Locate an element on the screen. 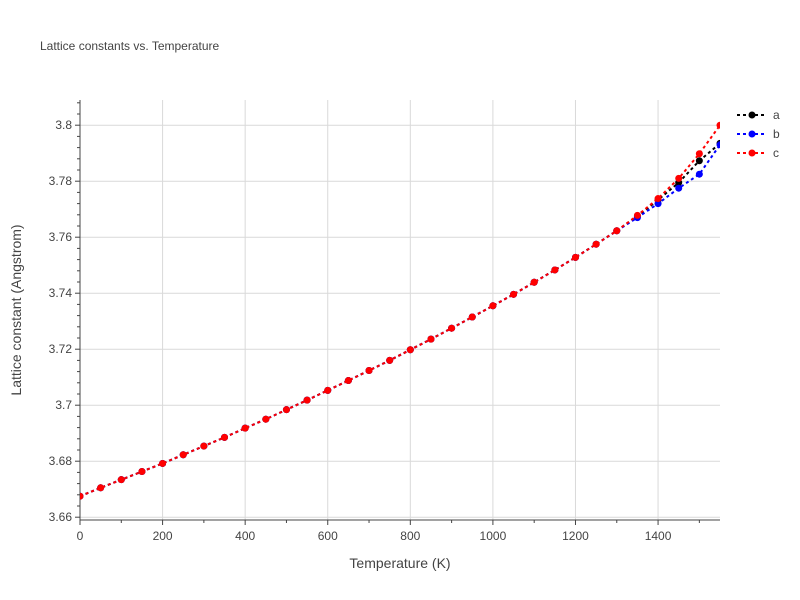 The width and height of the screenshot is (800, 600). legend-item-a: a is located at coordinates (758, 115).